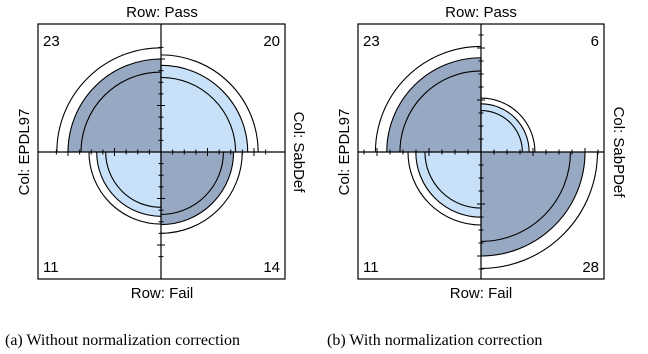  I want to click on panel-b-quadrant-top-left, so click(434, 105).